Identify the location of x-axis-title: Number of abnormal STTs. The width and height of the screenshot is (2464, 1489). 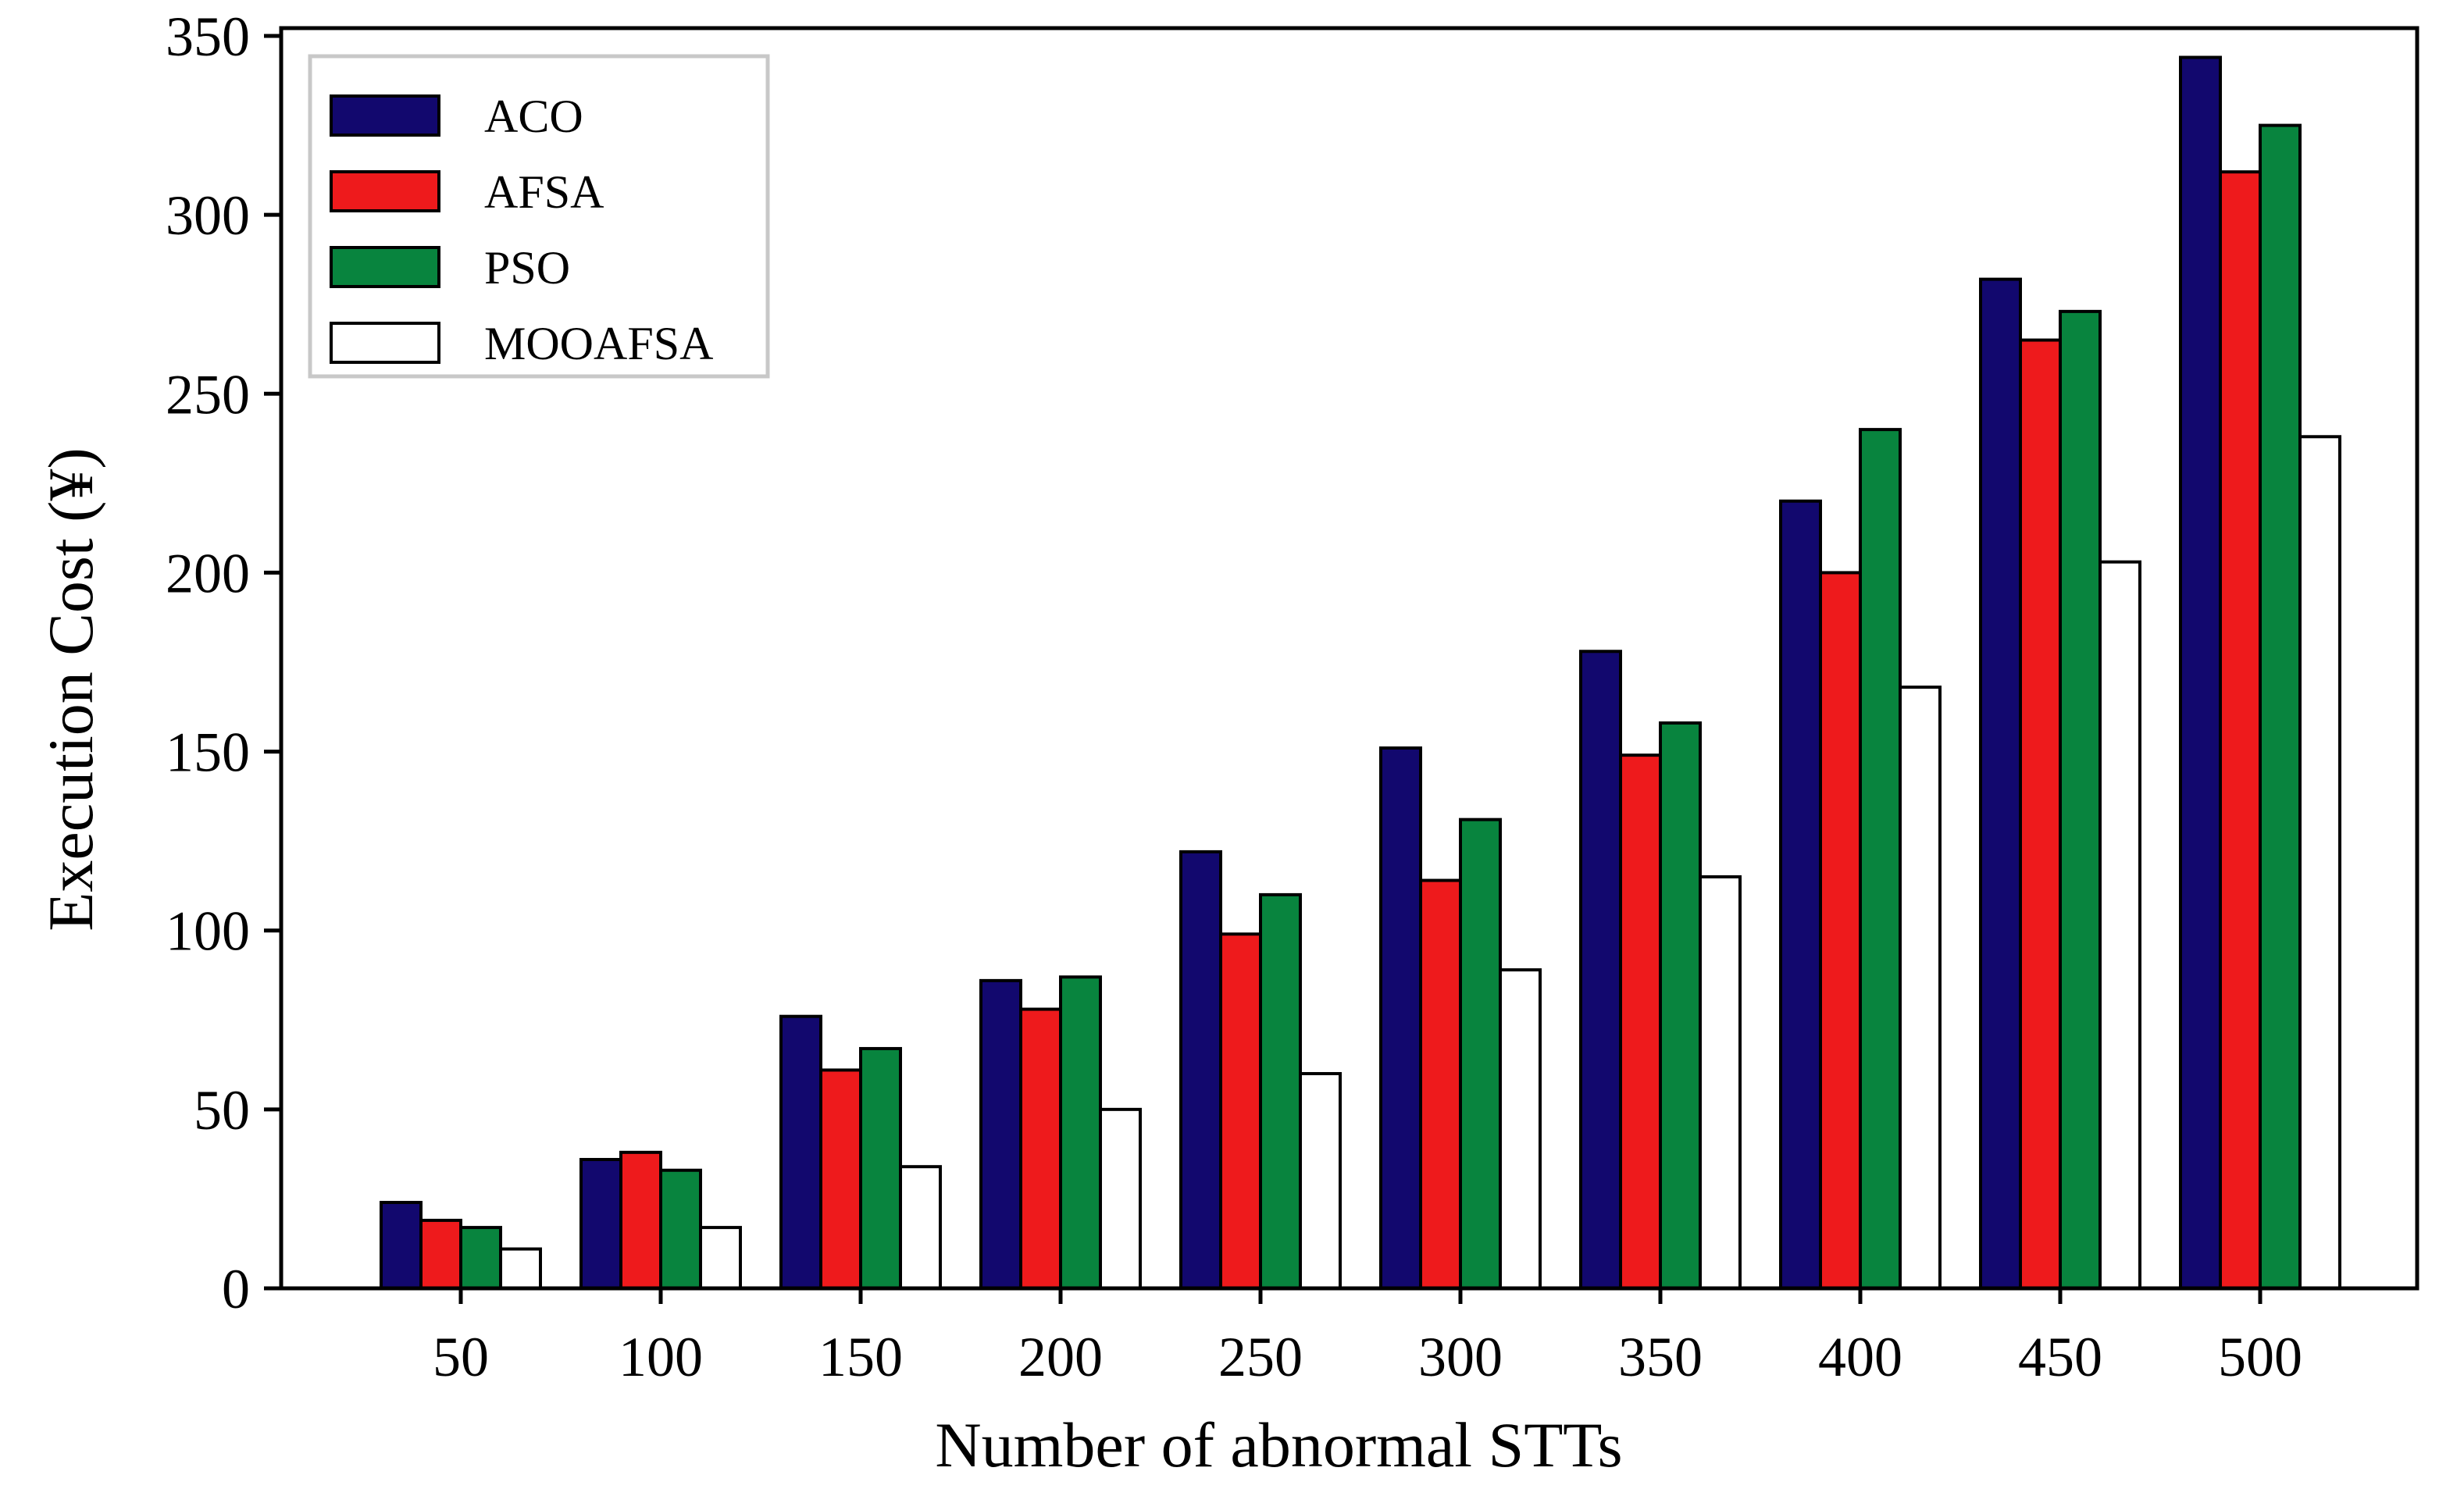
(1279, 1444).